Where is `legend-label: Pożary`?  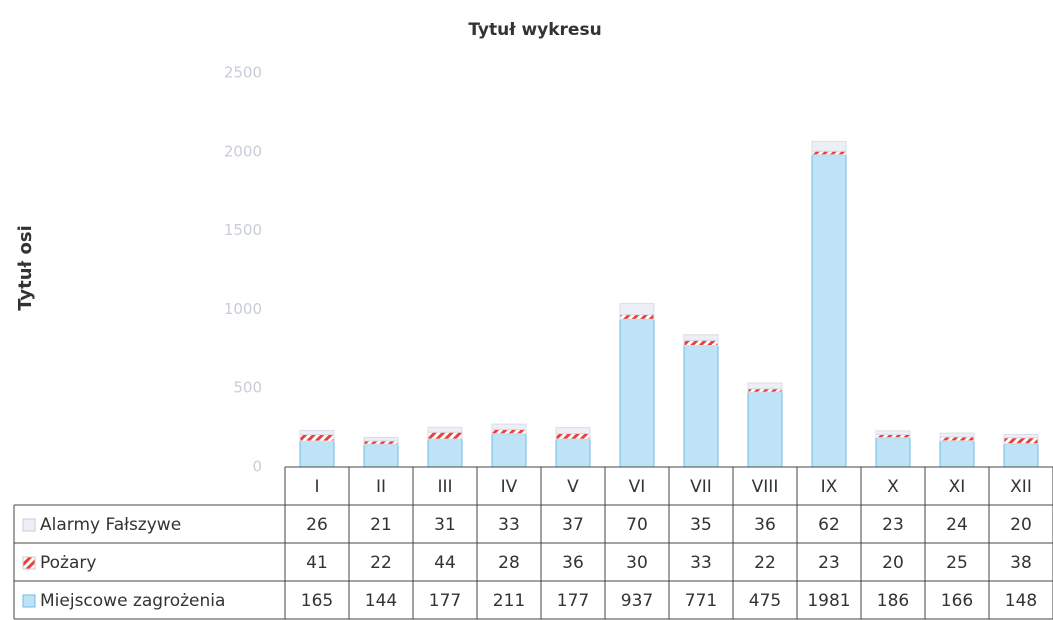
legend-label: Pożary is located at coordinates (68, 563).